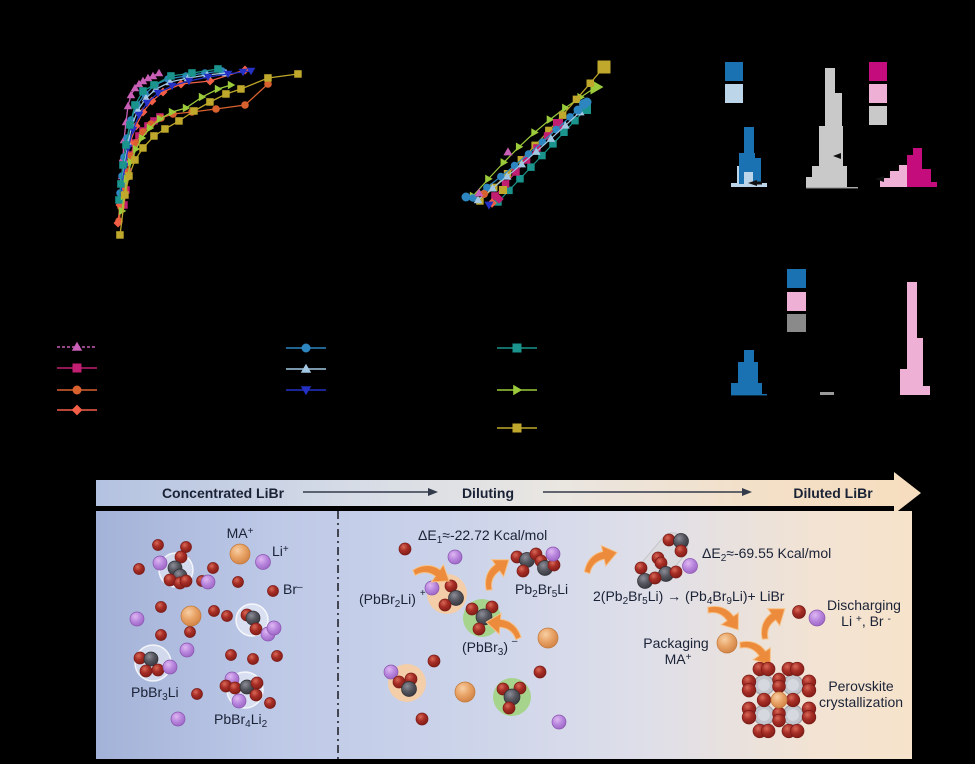 The height and width of the screenshot is (764, 975). Describe the element at coordinates (861, 686) in the screenshot. I see `svg-text: Perovskite` at that location.